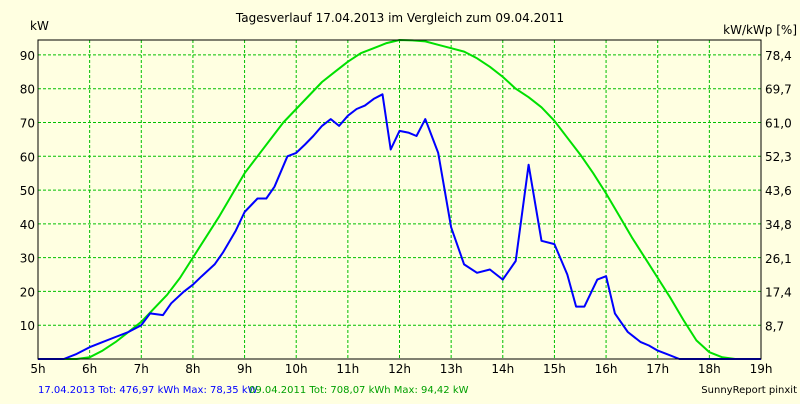 Image resolution: width=800 pixels, height=404 pixels. Describe the element at coordinates (39, 26) in the screenshot. I see `y-axis-label: kW` at that location.